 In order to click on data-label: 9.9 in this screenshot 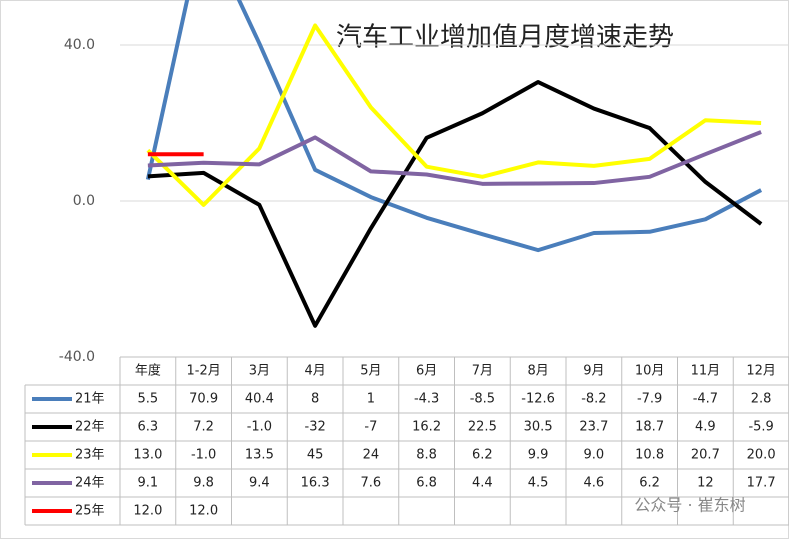, I will do `click(538, 455)`.